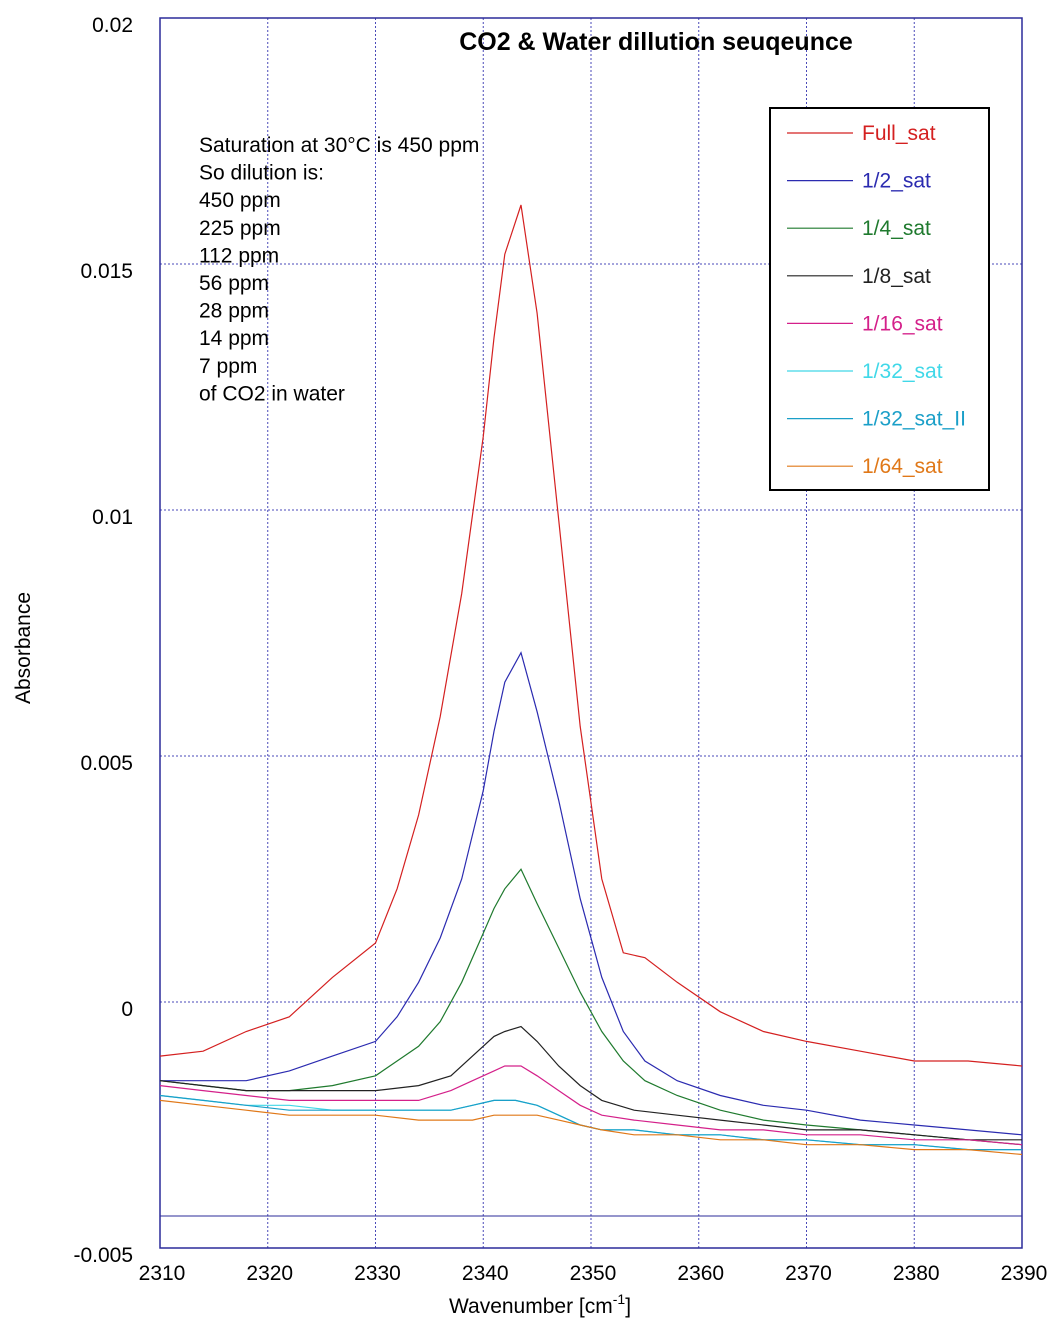 This screenshot has width=1061, height=1320. I want to click on x-tick-label: 2320, so click(269, 1273).